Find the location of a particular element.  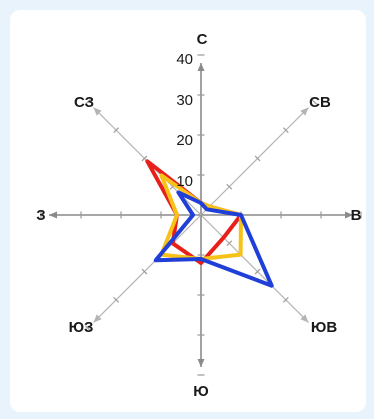

direction-label-e: В is located at coordinates (356, 215).